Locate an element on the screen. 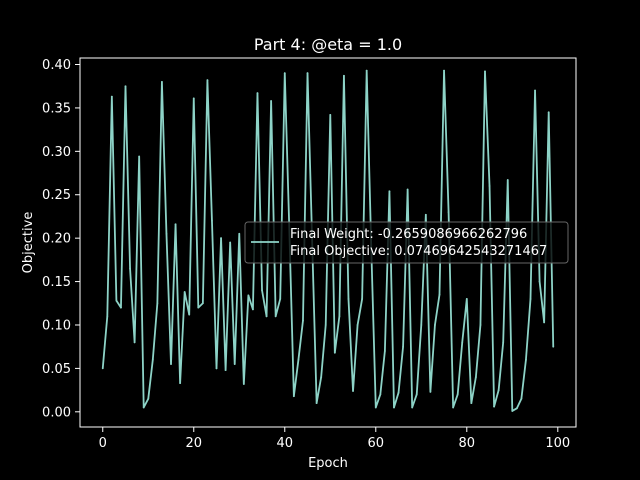 Image resolution: width=640 pixels, height=480 pixels. y-tick-label: 0.20 is located at coordinates (56, 239).